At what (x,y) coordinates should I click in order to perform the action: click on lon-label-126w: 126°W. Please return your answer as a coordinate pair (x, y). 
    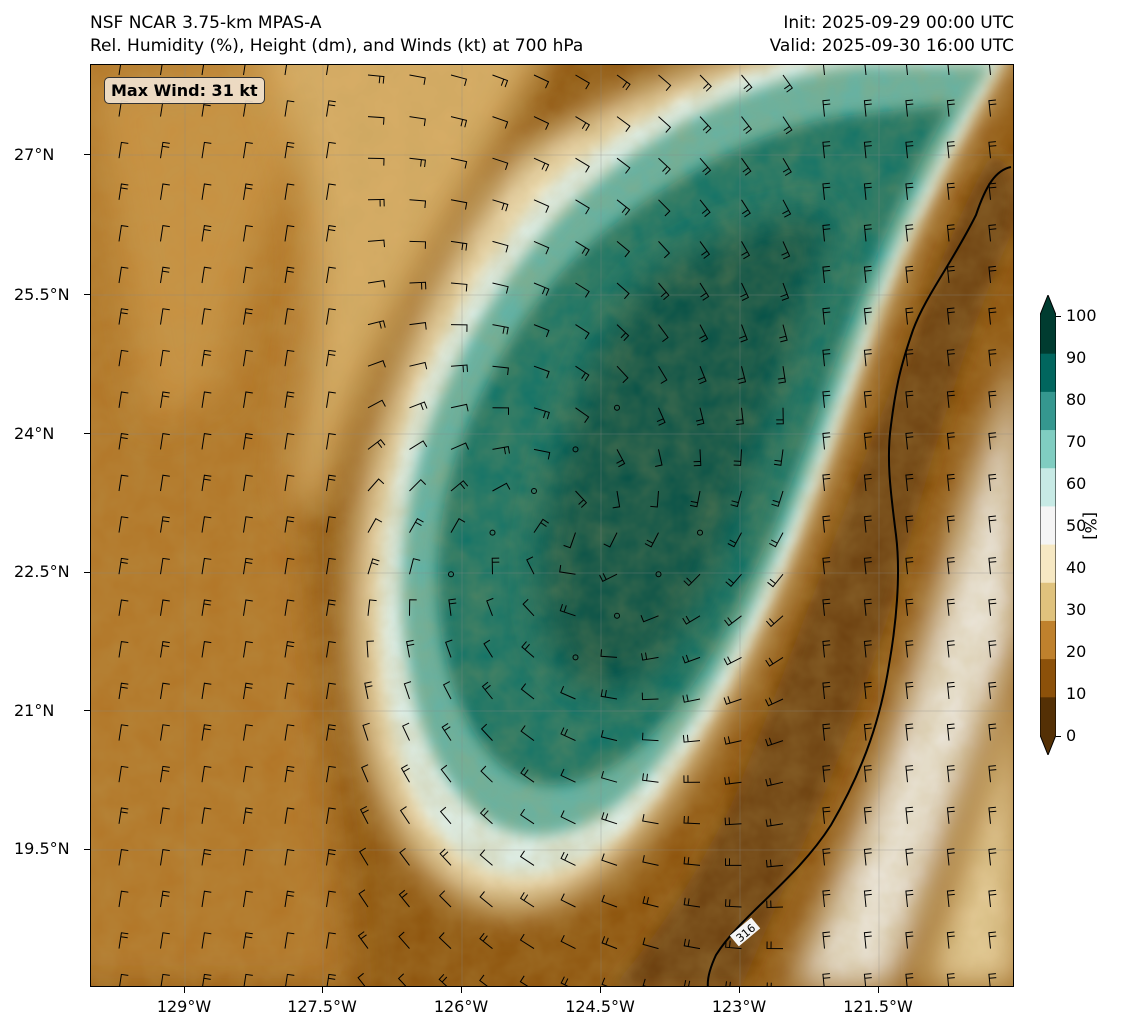
    Looking at the image, I should click on (461, 1006).